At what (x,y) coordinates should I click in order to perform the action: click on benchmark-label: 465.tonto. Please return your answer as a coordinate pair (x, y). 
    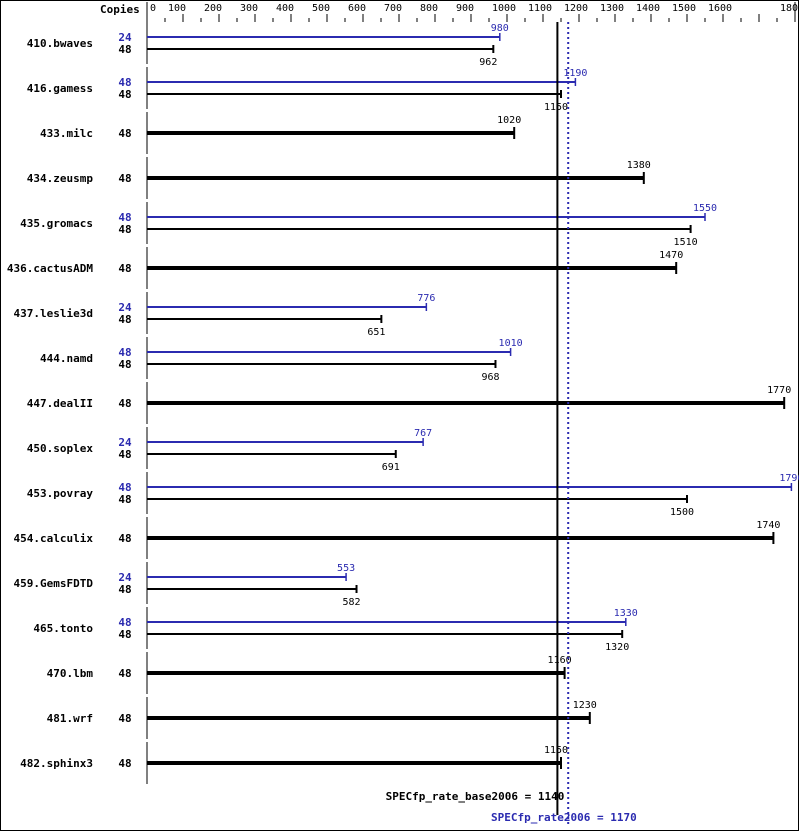
    Looking at the image, I should click on (63, 628).